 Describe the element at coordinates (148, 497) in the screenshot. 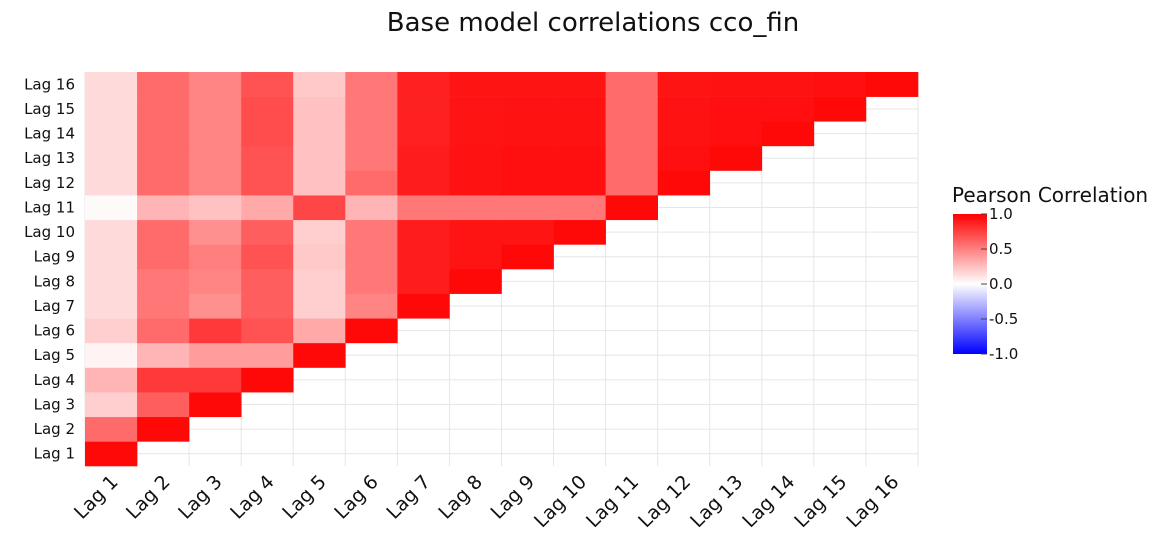

I see `x-tick-label: Lag 2` at that location.